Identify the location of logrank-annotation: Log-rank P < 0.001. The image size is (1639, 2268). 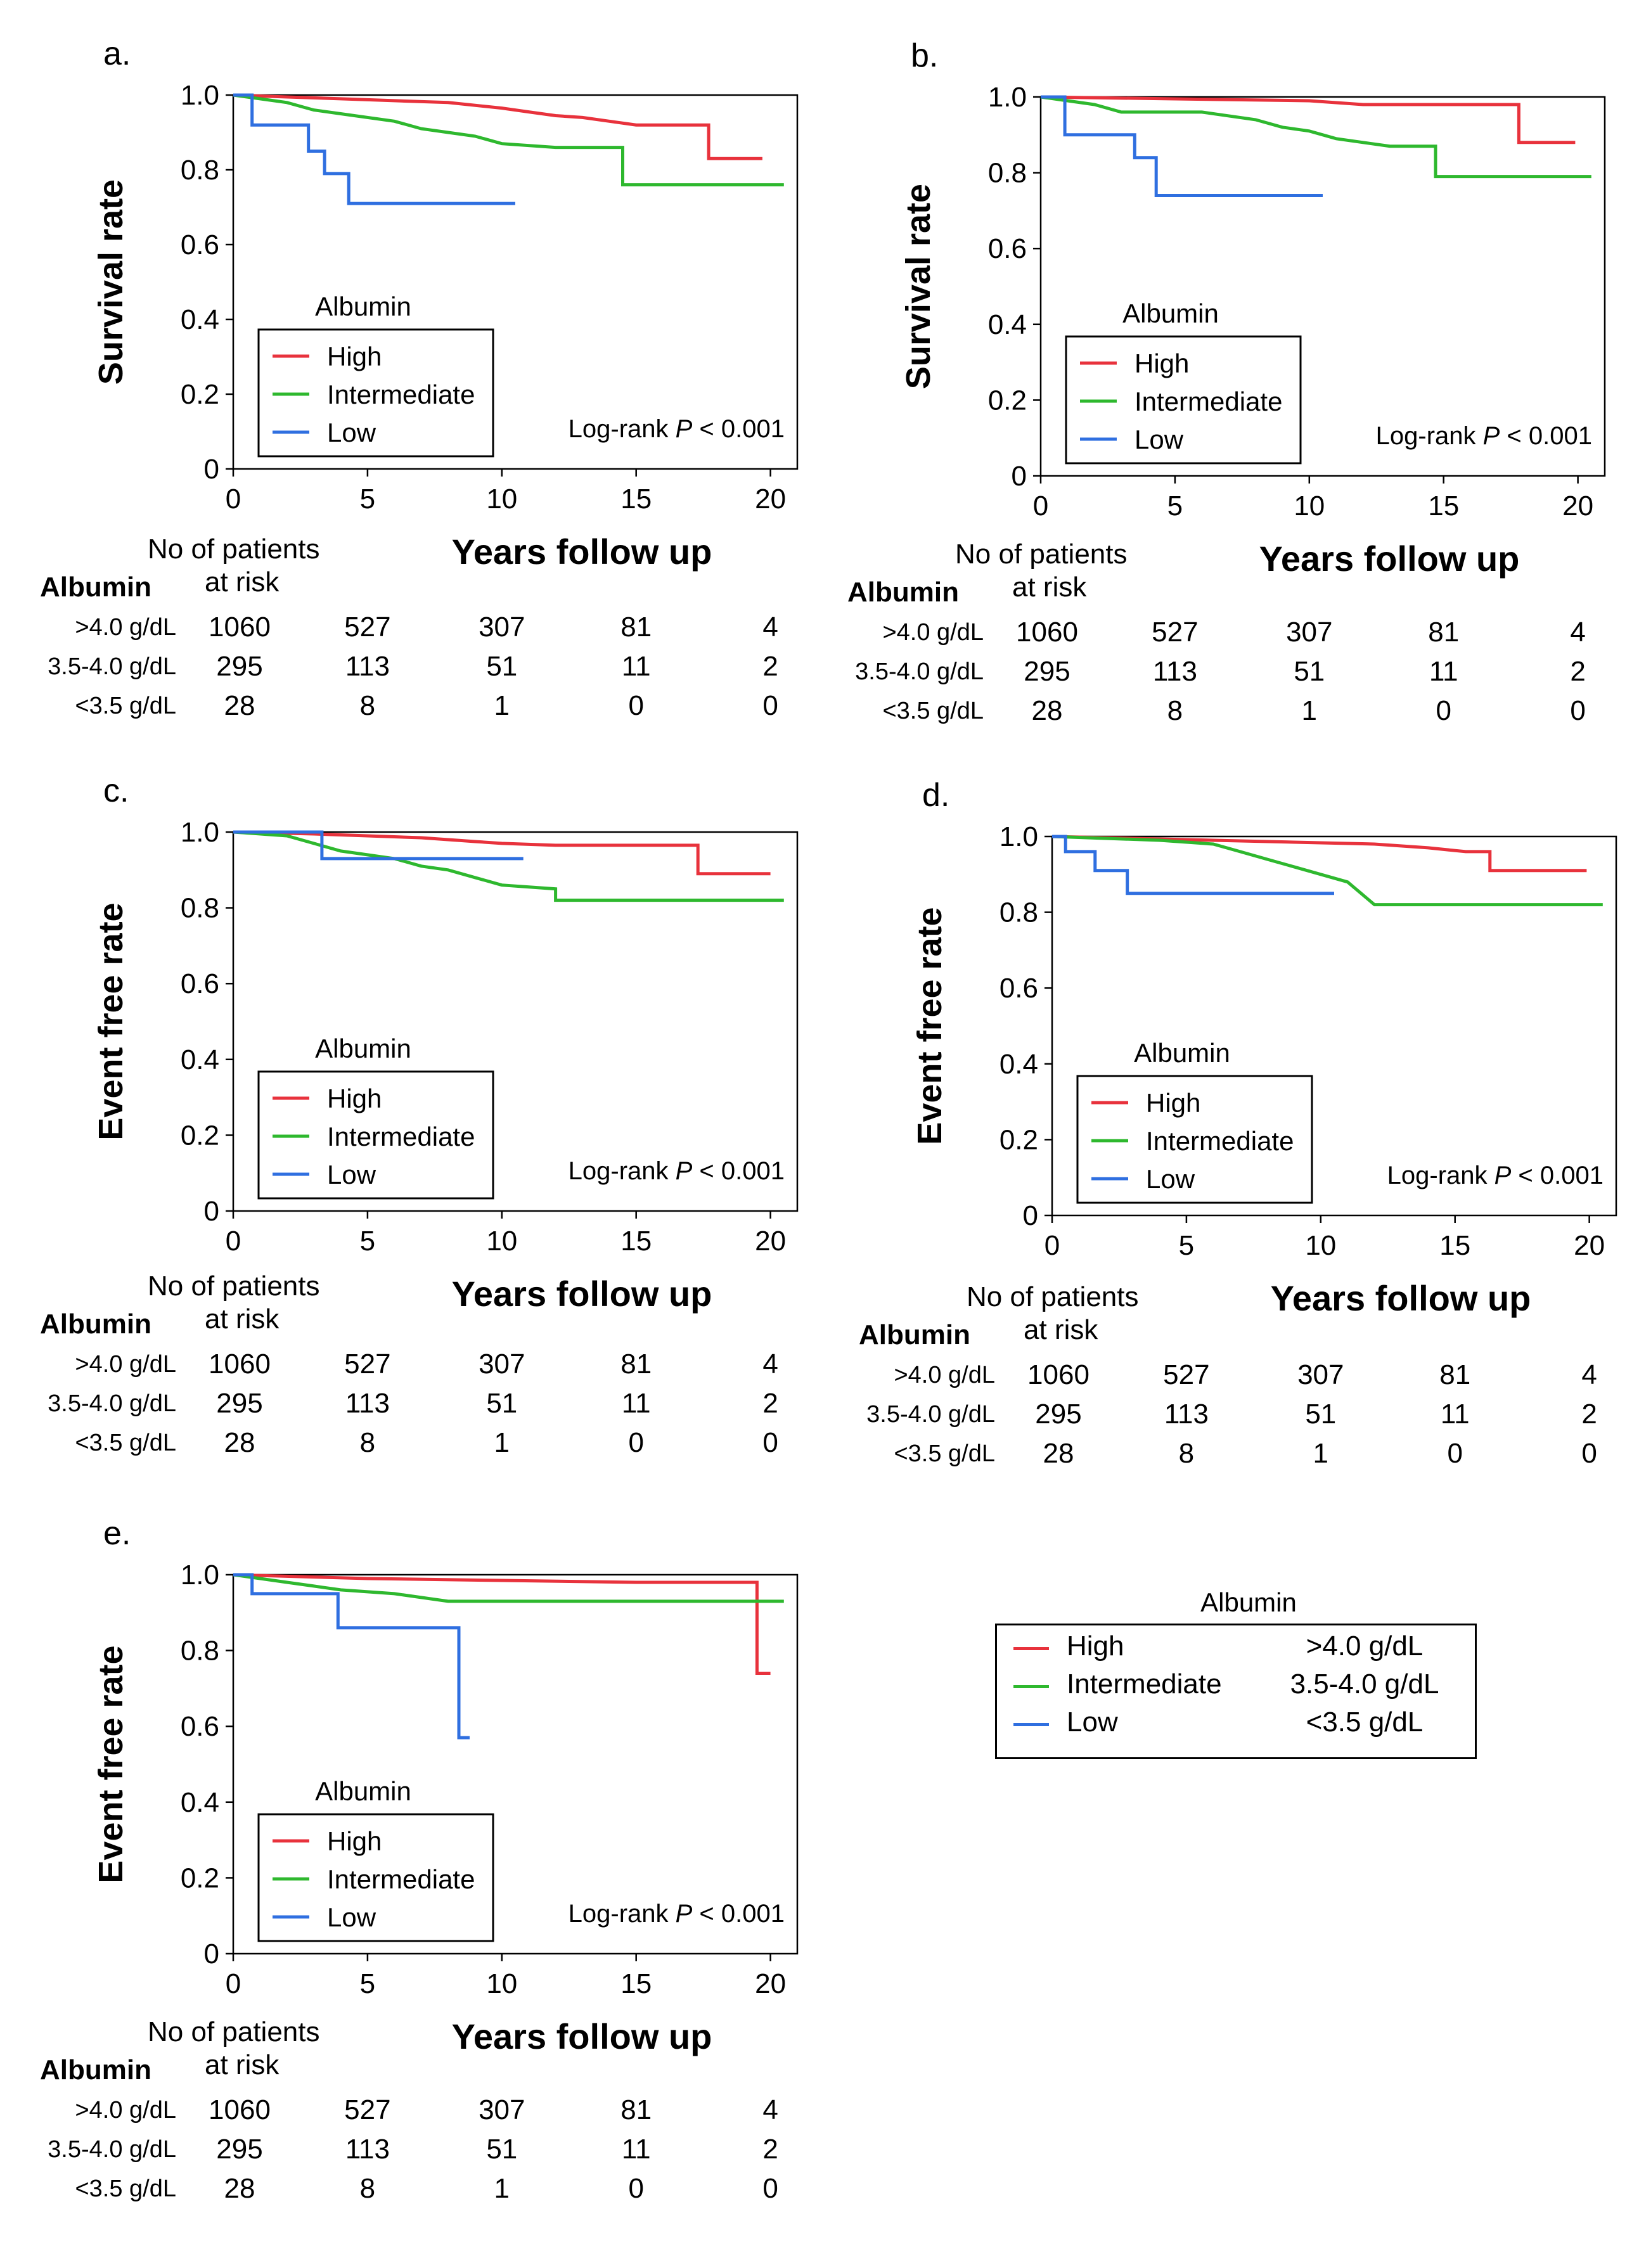
(677, 1914).